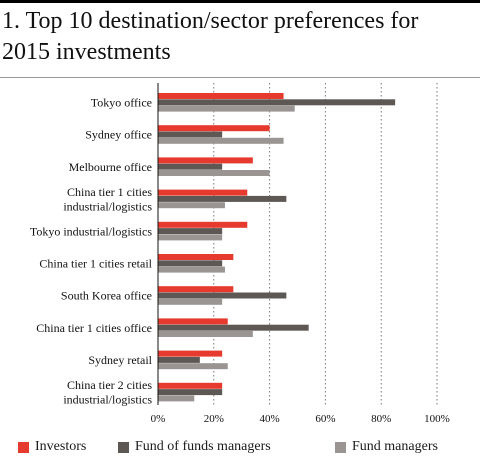 The height and width of the screenshot is (460, 480). I want to click on legend-swatch-fund-of-funds, so click(123, 447).